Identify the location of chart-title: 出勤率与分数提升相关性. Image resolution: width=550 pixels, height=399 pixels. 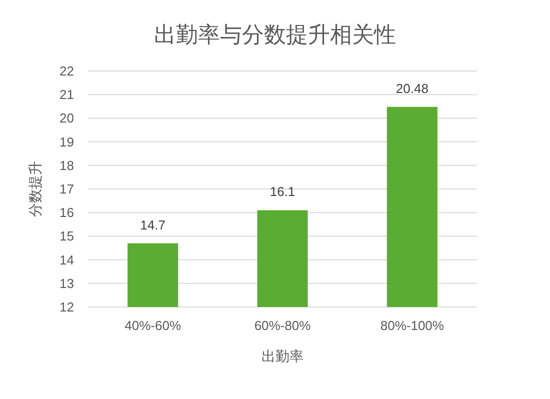
(275, 34).